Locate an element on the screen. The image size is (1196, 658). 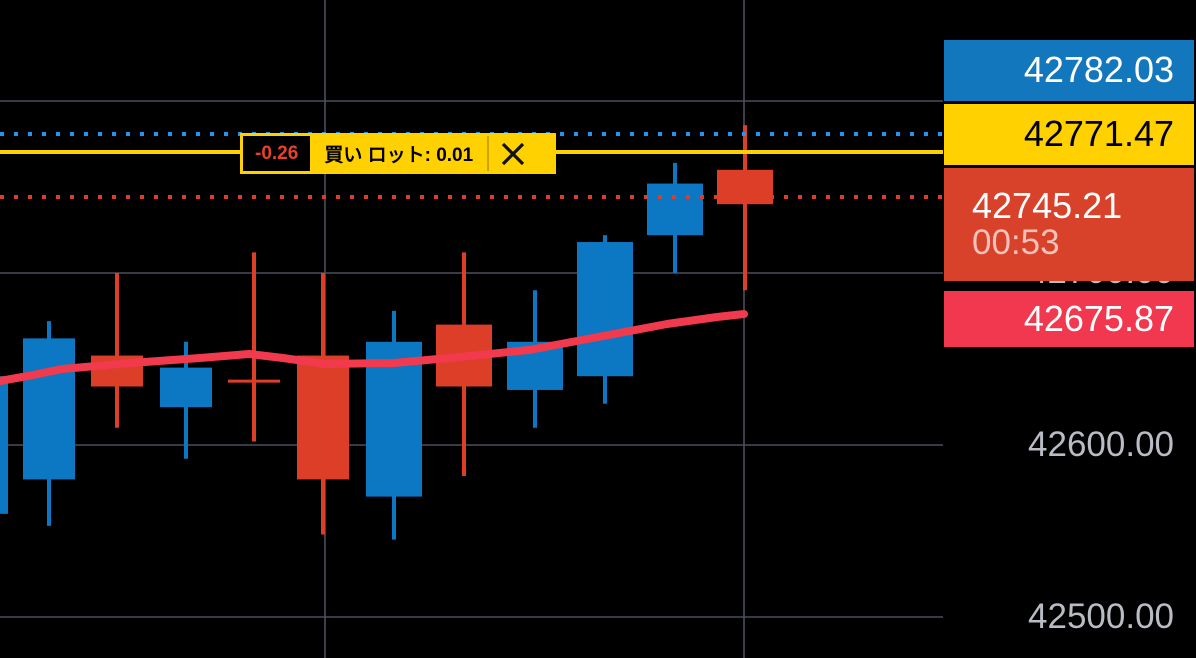
candle-countdown-timer: 00:53 is located at coordinates (1016, 243).